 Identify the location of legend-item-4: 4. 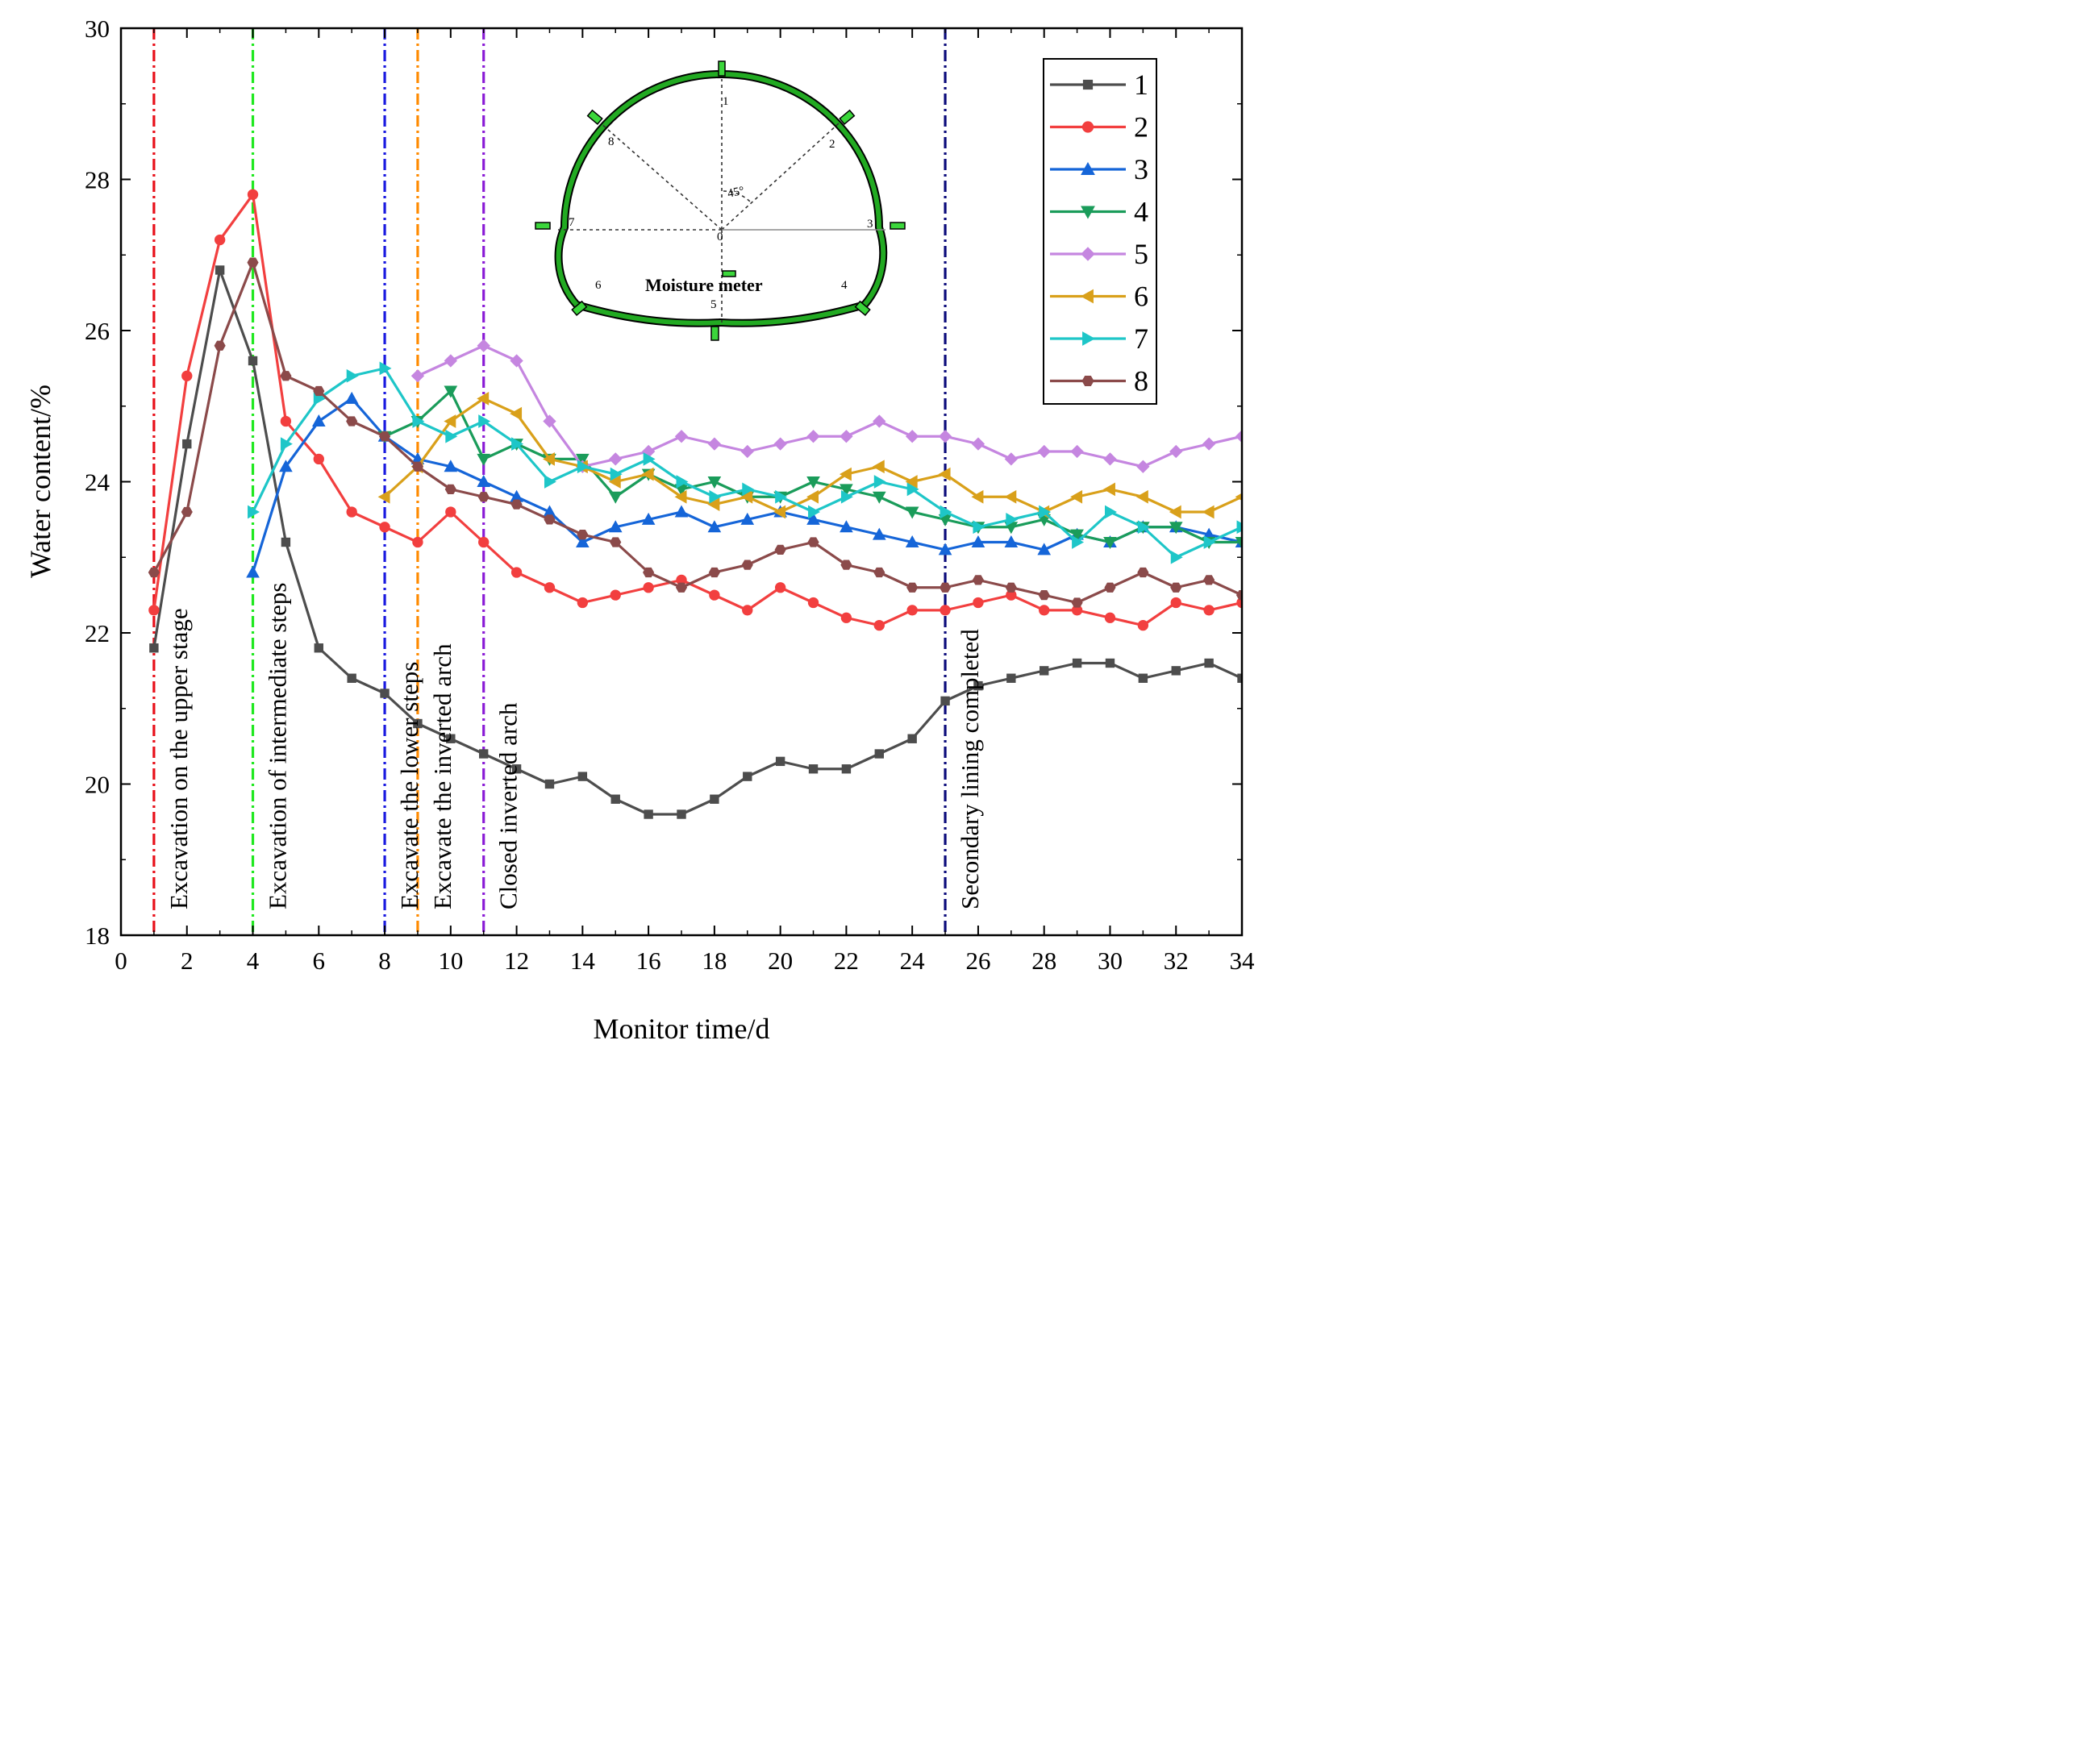
(1099, 212).